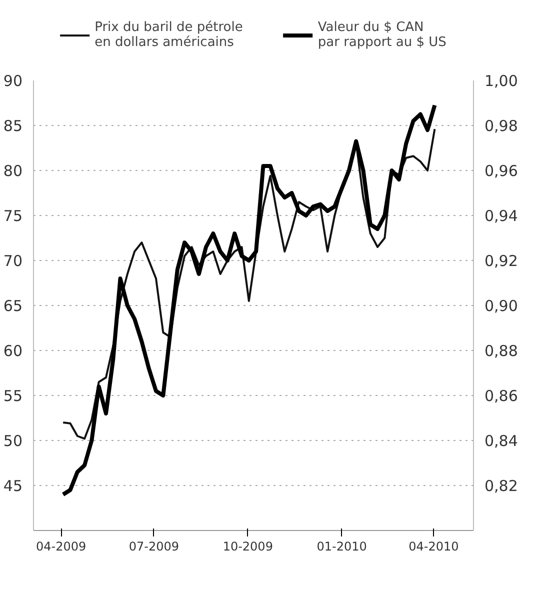 This screenshot has width=535, height=594. I want to click on y2-tick-label: 0,92, so click(501, 261).